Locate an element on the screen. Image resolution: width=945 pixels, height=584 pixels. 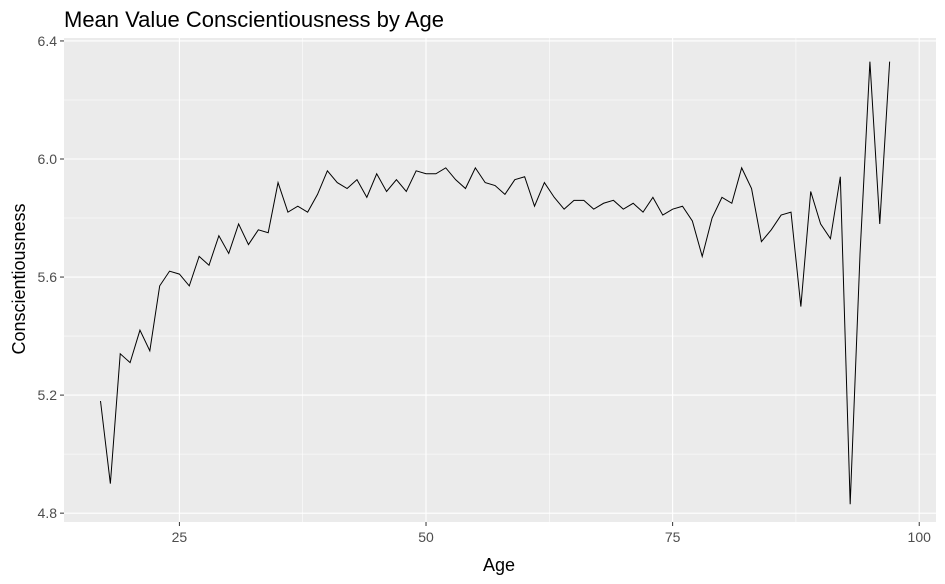
x-tick-label: 75 is located at coordinates (673, 537).